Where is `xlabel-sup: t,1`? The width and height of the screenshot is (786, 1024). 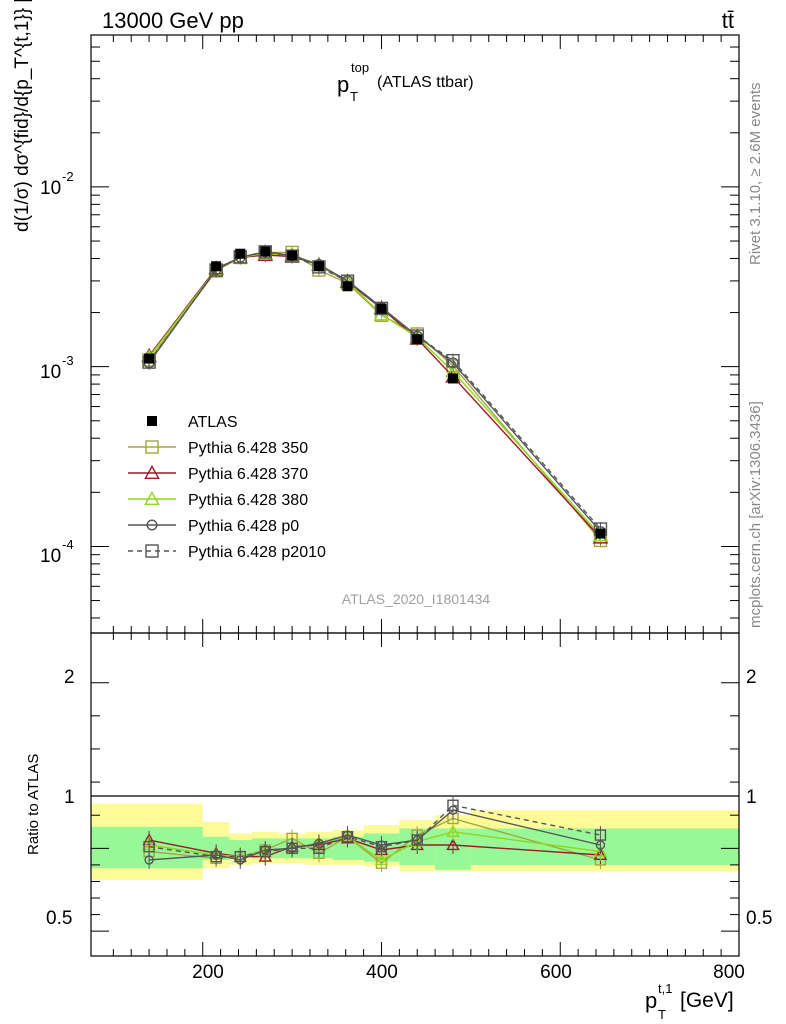 xlabel-sup: t,1 is located at coordinates (665, 988).